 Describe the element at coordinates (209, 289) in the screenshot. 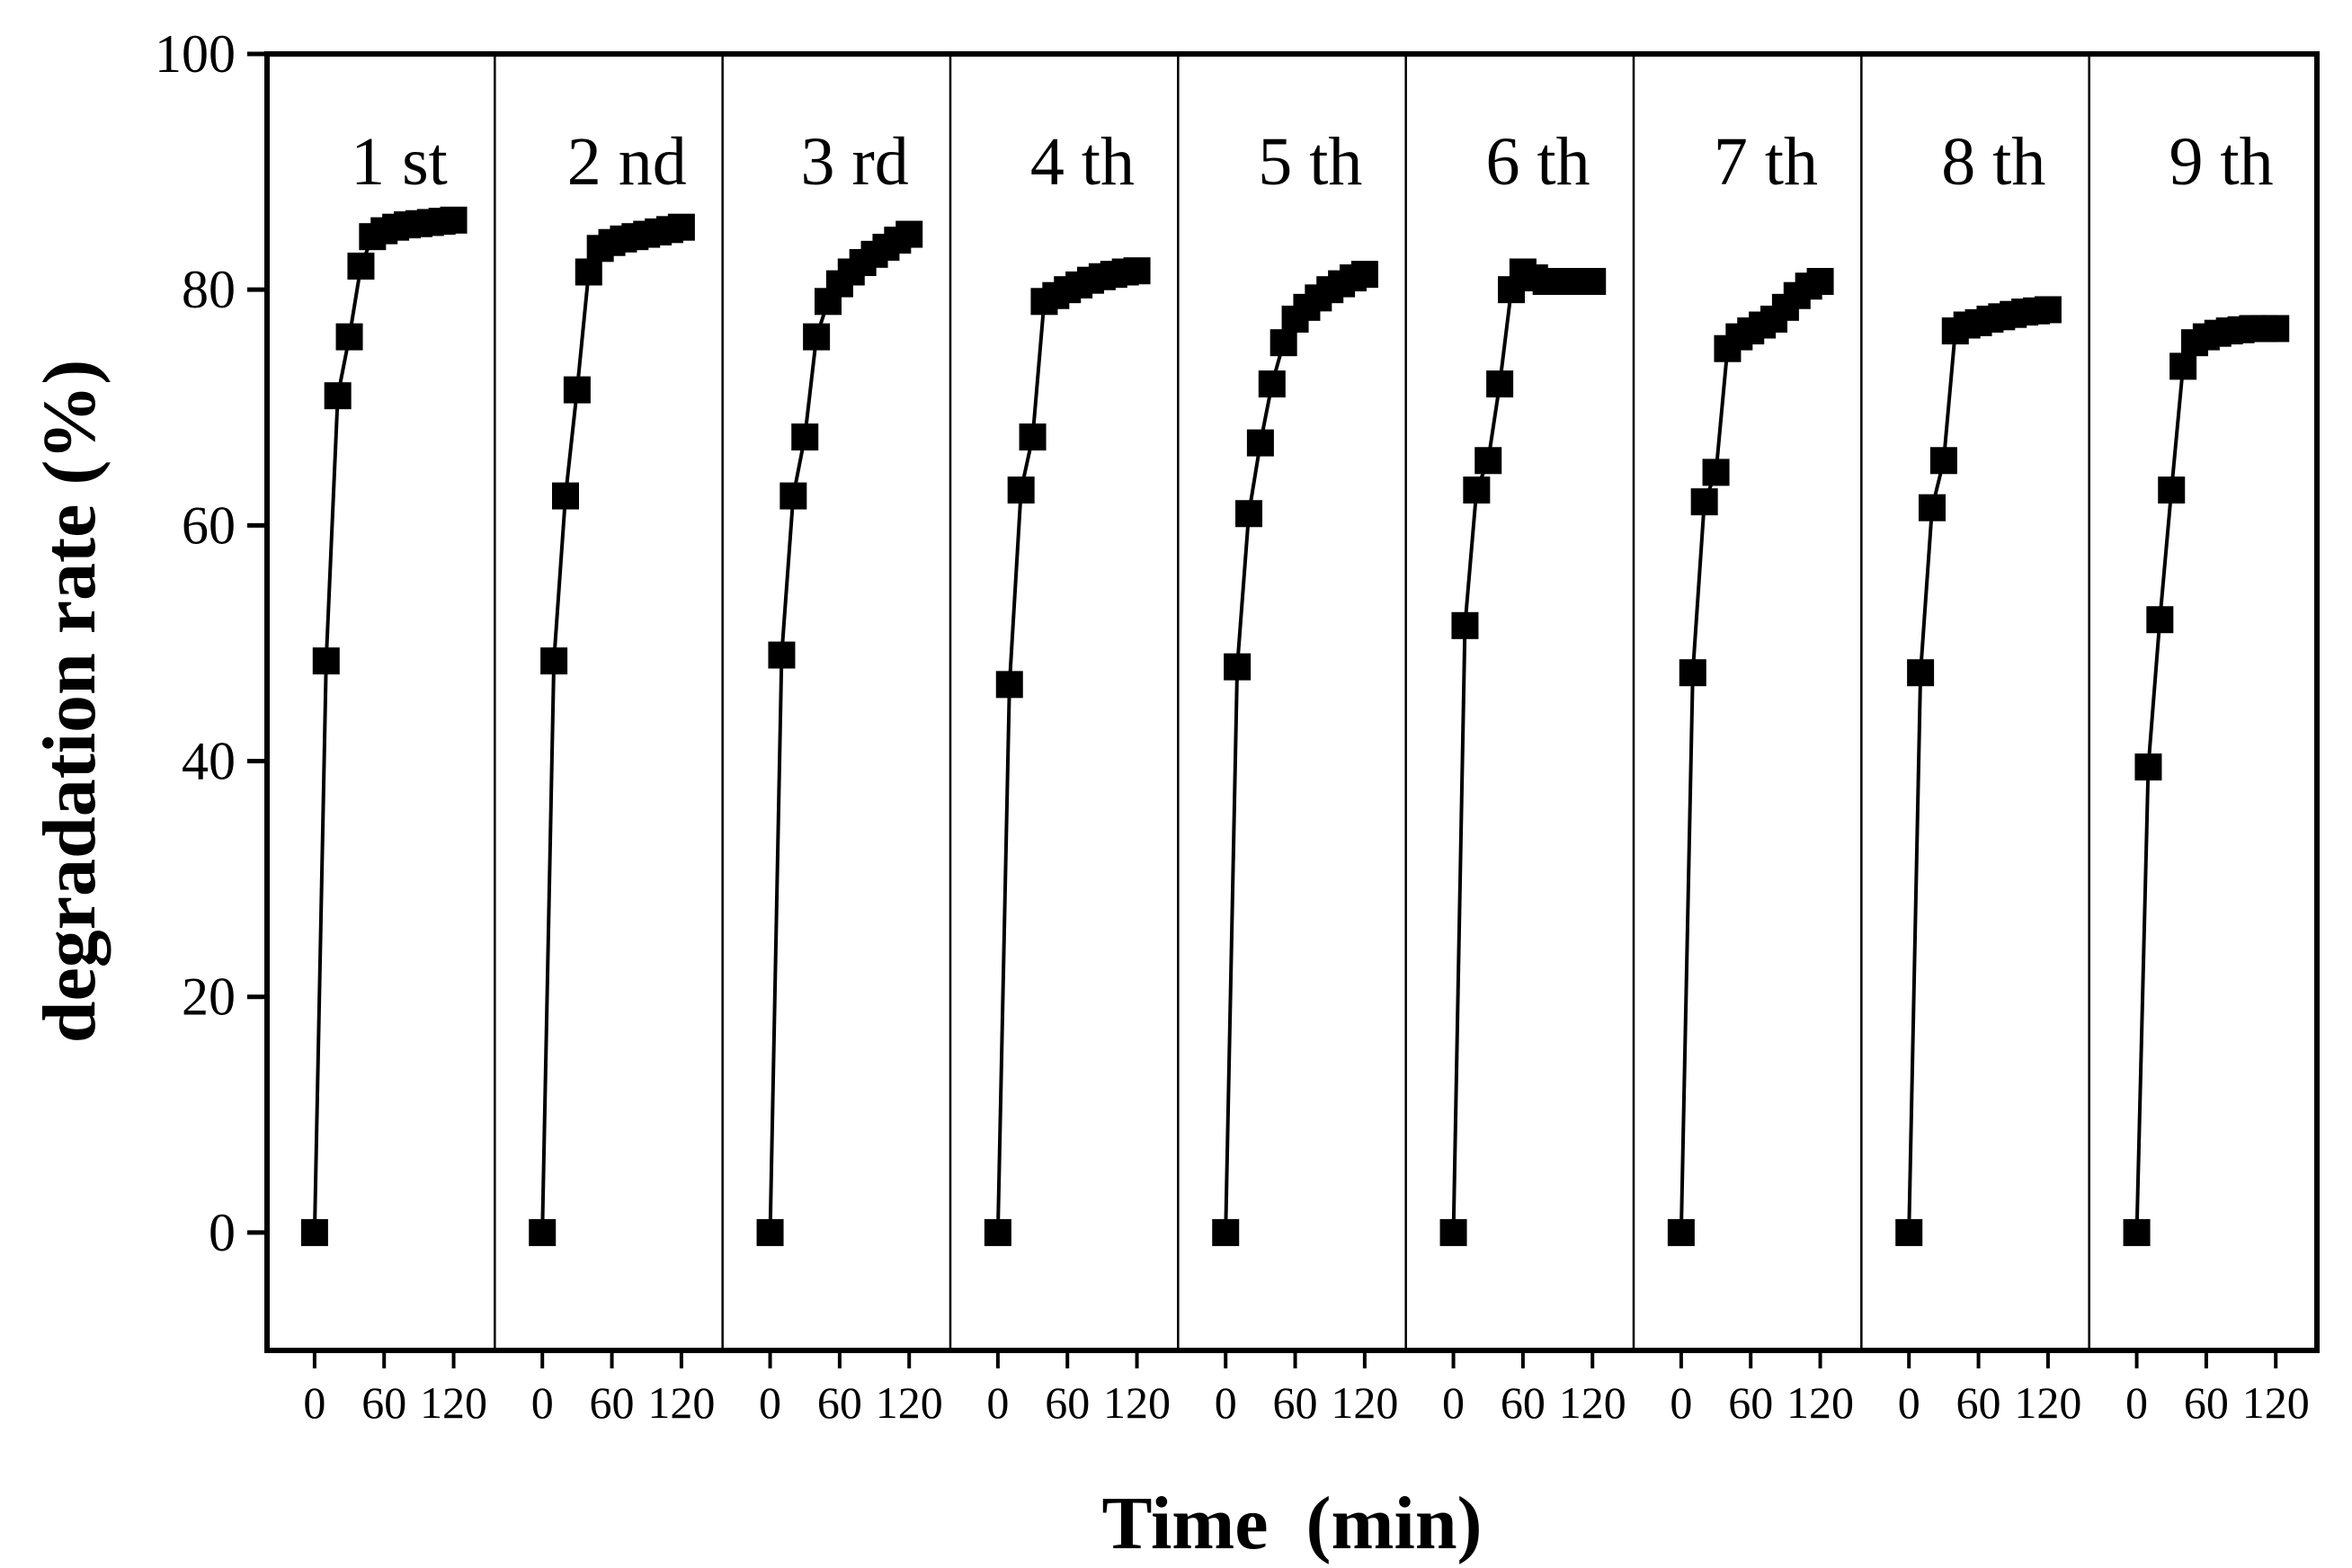

I see `y-tick-label: 80` at that location.